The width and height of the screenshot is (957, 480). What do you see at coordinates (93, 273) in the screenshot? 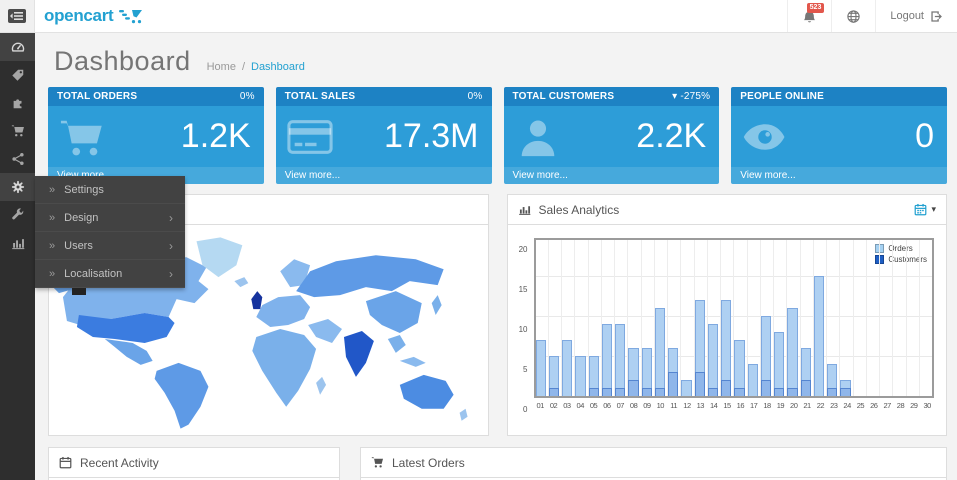
I see `submenu-label: Localisation` at bounding box center [93, 273].